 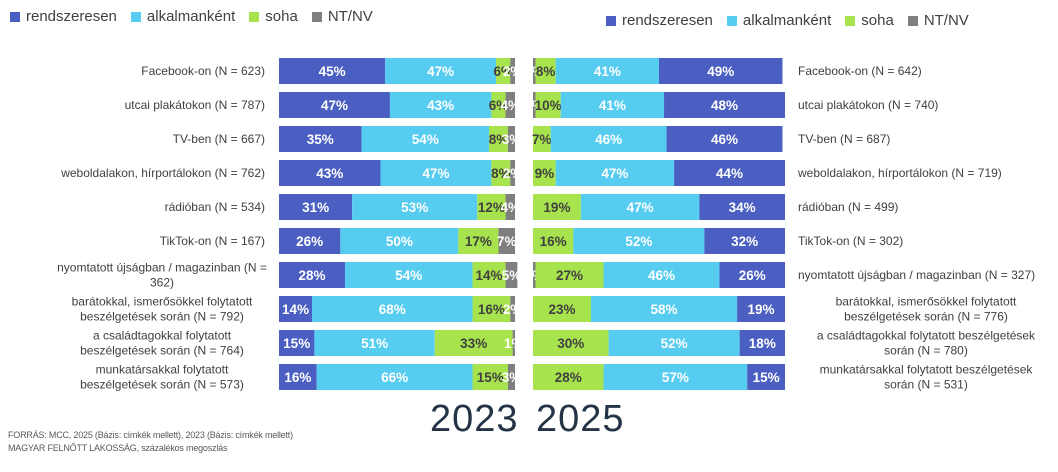 What do you see at coordinates (569, 275) in the screenshot?
I see `bar-segment-right-6-soha` at bounding box center [569, 275].